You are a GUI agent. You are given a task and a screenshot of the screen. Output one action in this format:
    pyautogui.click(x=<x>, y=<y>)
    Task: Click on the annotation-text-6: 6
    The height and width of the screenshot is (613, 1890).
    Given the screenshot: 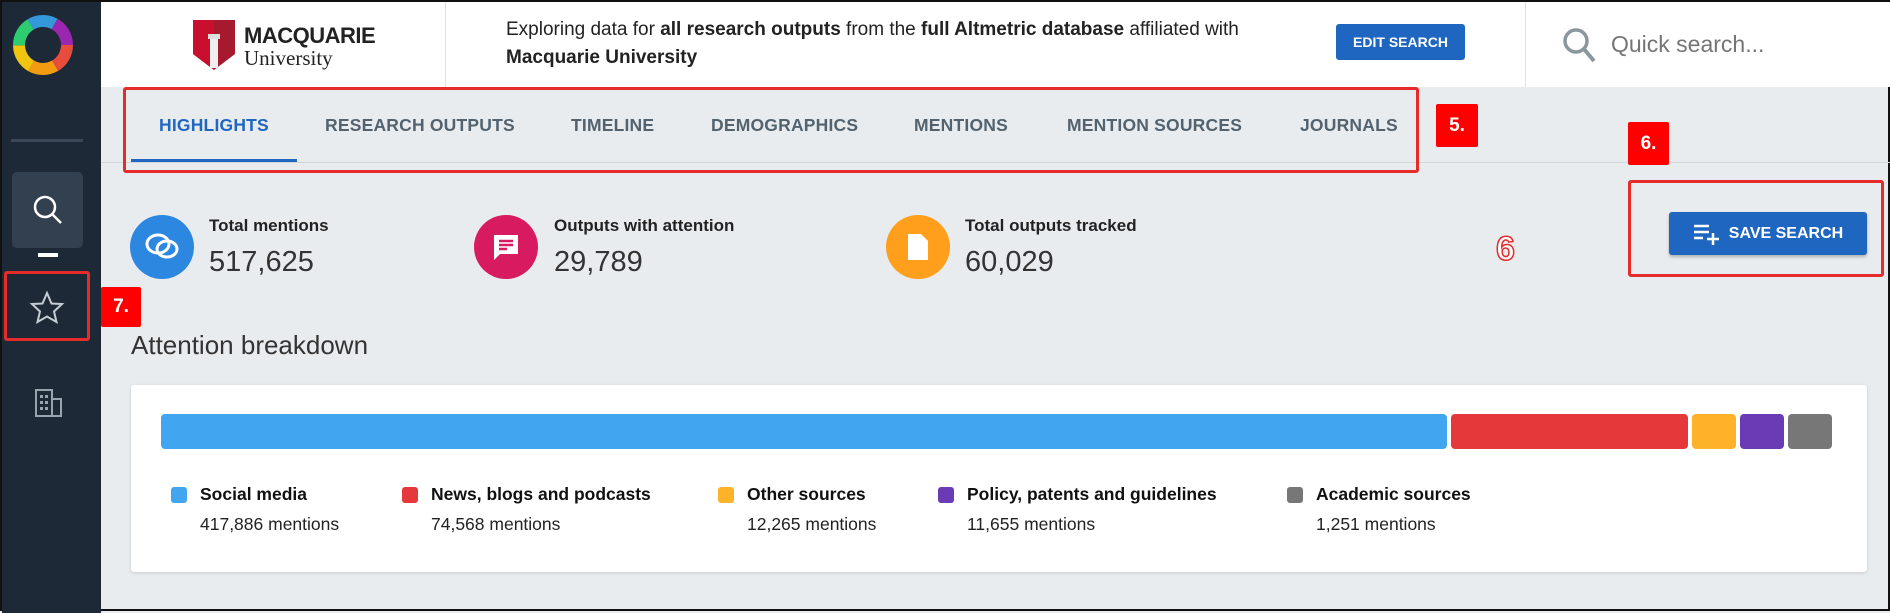 What is the action you would take?
    pyautogui.click(x=1505, y=249)
    